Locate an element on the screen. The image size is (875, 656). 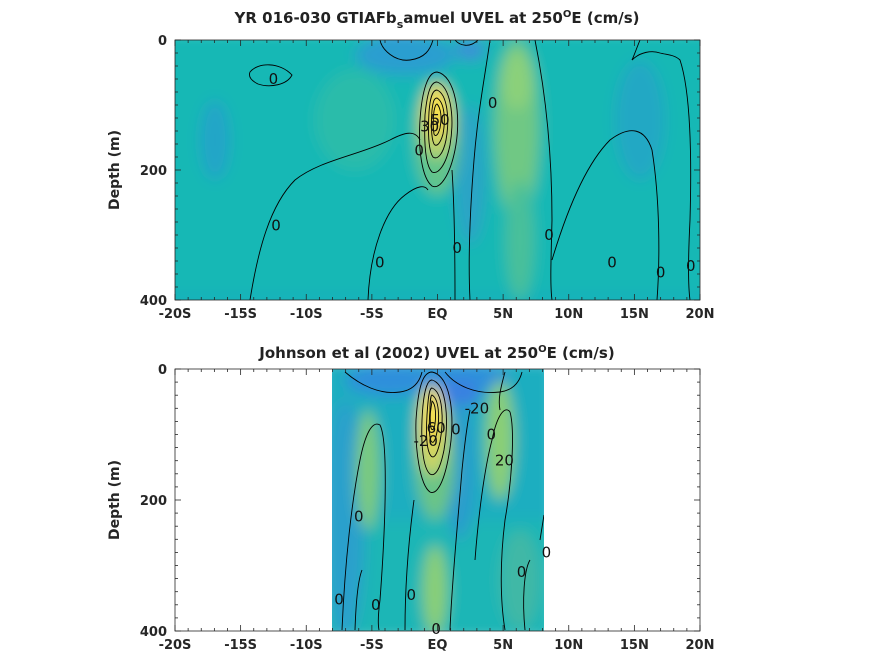
contour-label: 50 is located at coordinates (440, 120).